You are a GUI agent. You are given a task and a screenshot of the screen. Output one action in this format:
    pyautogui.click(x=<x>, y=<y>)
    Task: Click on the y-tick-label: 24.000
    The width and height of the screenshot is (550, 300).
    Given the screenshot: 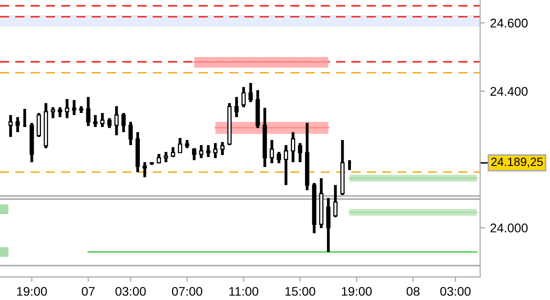 What is the action you would take?
    pyautogui.click(x=509, y=228)
    